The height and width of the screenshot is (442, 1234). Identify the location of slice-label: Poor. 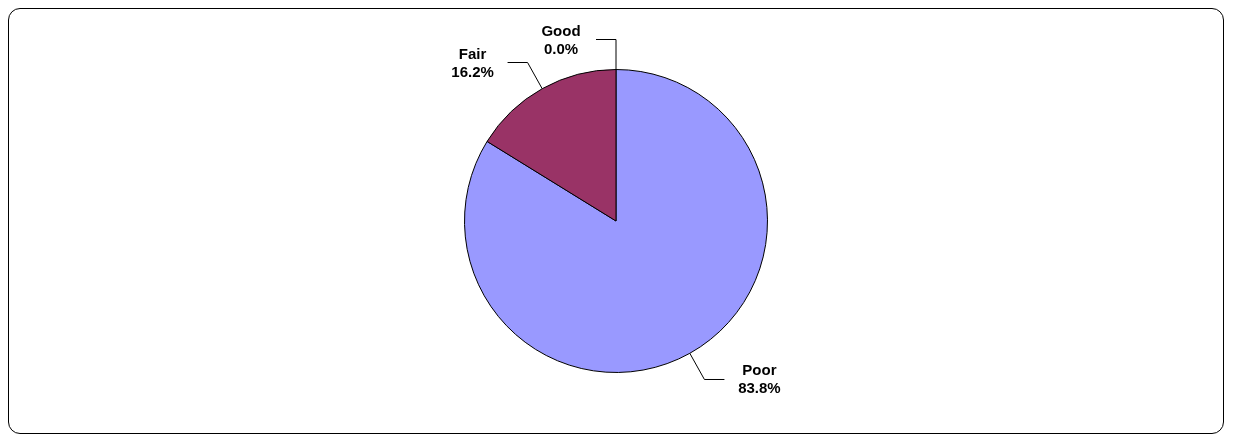
(759, 370).